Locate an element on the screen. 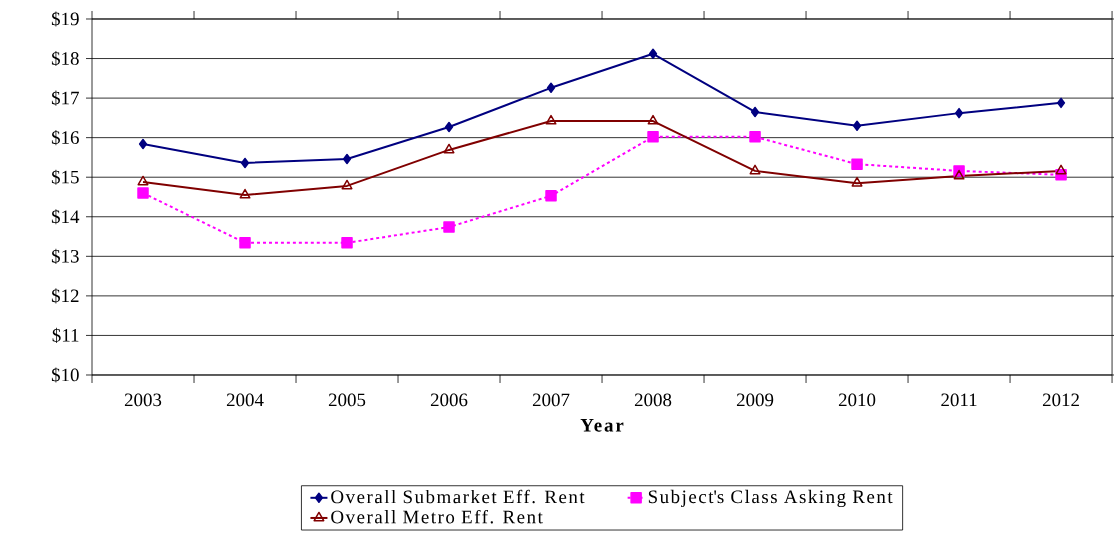 The width and height of the screenshot is (1114, 550). x-tick-label: 2004 is located at coordinates (245, 400).